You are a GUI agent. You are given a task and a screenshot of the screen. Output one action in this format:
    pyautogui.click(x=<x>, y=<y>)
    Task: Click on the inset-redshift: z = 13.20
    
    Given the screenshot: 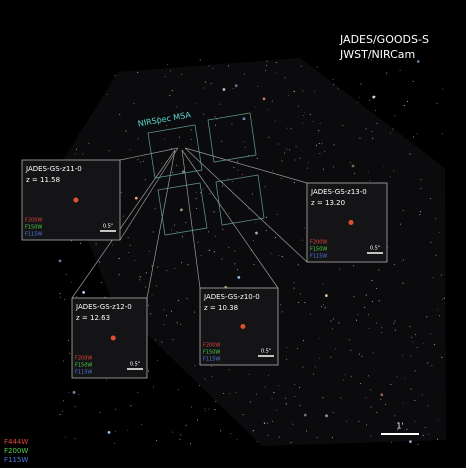 What is the action you would take?
    pyautogui.click(x=328, y=203)
    